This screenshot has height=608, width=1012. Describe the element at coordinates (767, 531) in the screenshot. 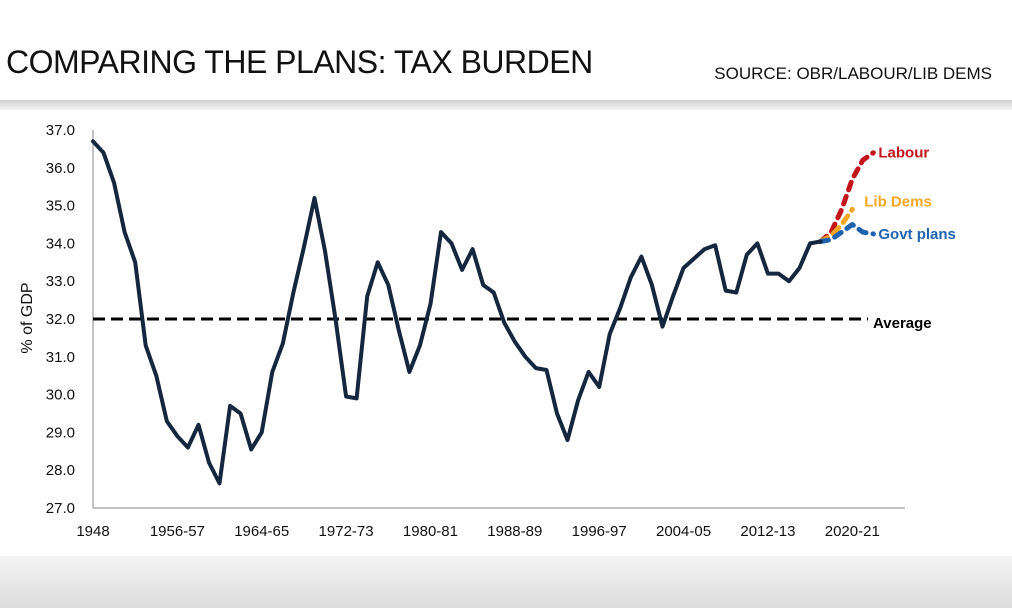

I see `x-tick-label: 2012-13` at that location.